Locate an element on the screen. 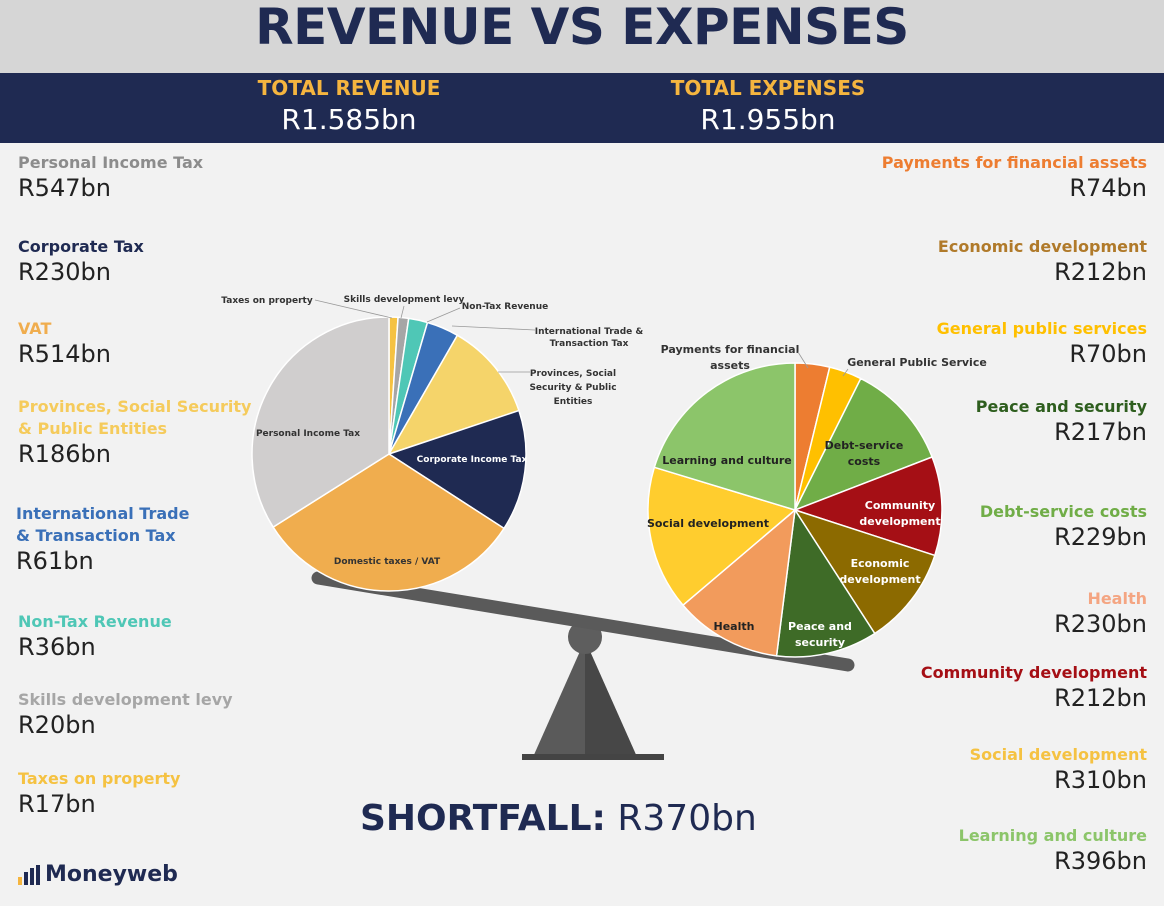 This screenshot has height=906, width=1164. expense-item-label: Social development is located at coordinates (1058, 754).